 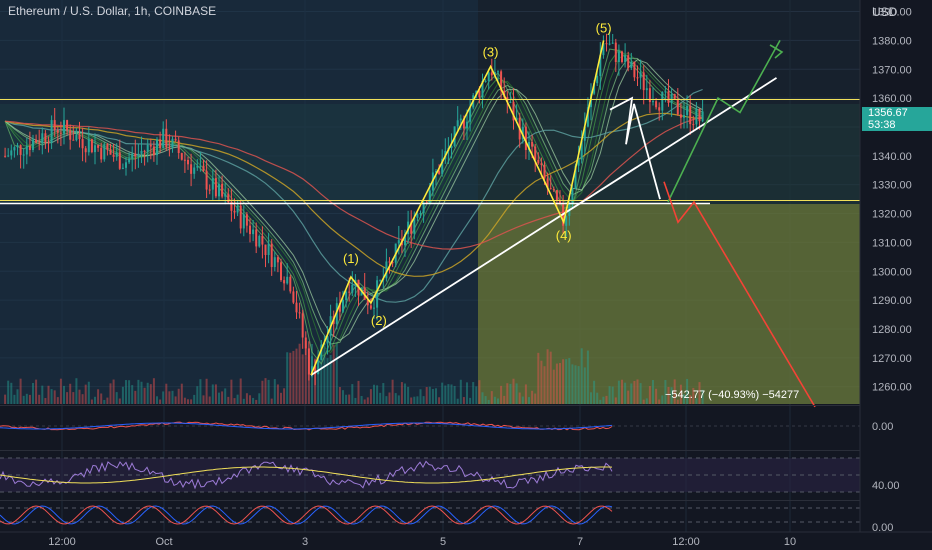 What do you see at coordinates (739, 294) in the screenshot?
I see `bearish-projection` at bounding box center [739, 294].